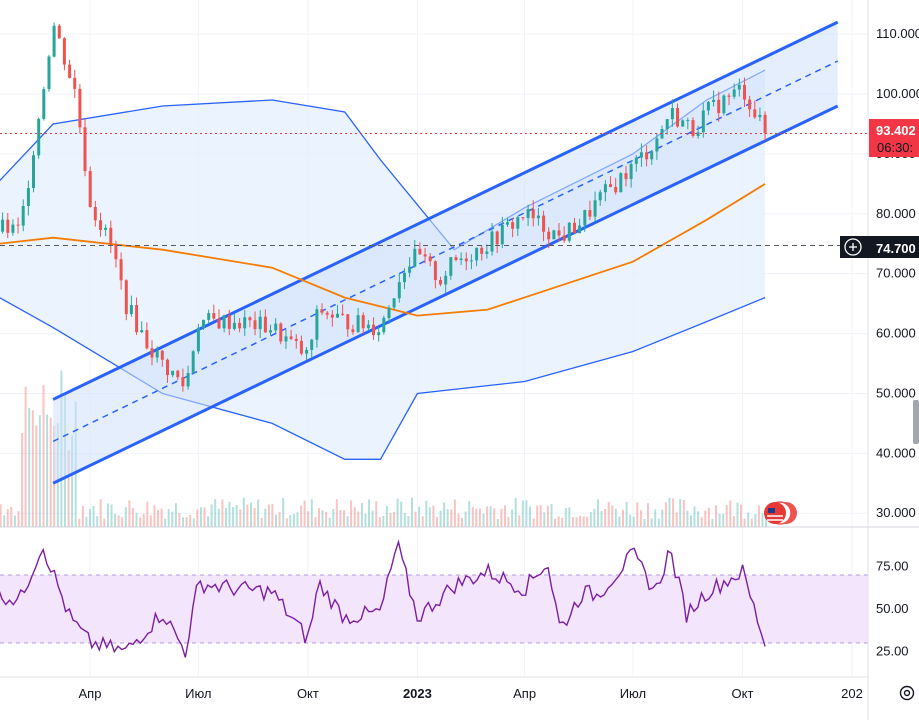  I want to click on settings-gear-icon, so click(907, 693).